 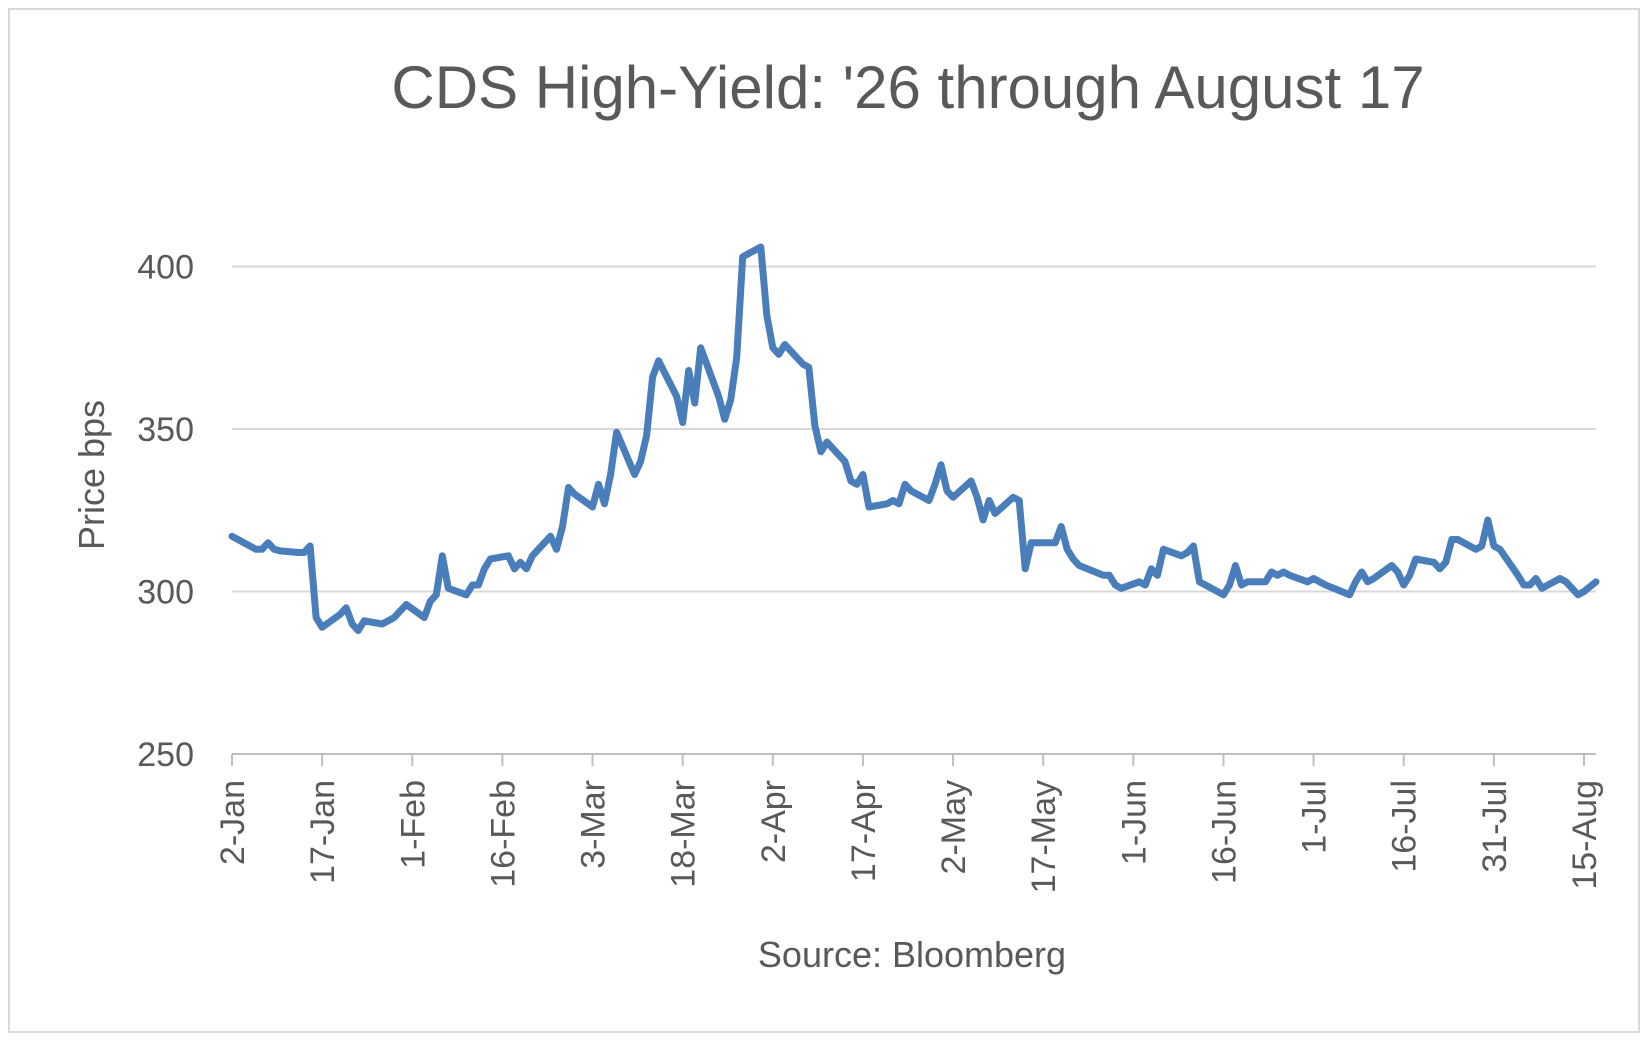 What do you see at coordinates (165, 268) in the screenshot?
I see `y-tick-label-400: 400` at bounding box center [165, 268].